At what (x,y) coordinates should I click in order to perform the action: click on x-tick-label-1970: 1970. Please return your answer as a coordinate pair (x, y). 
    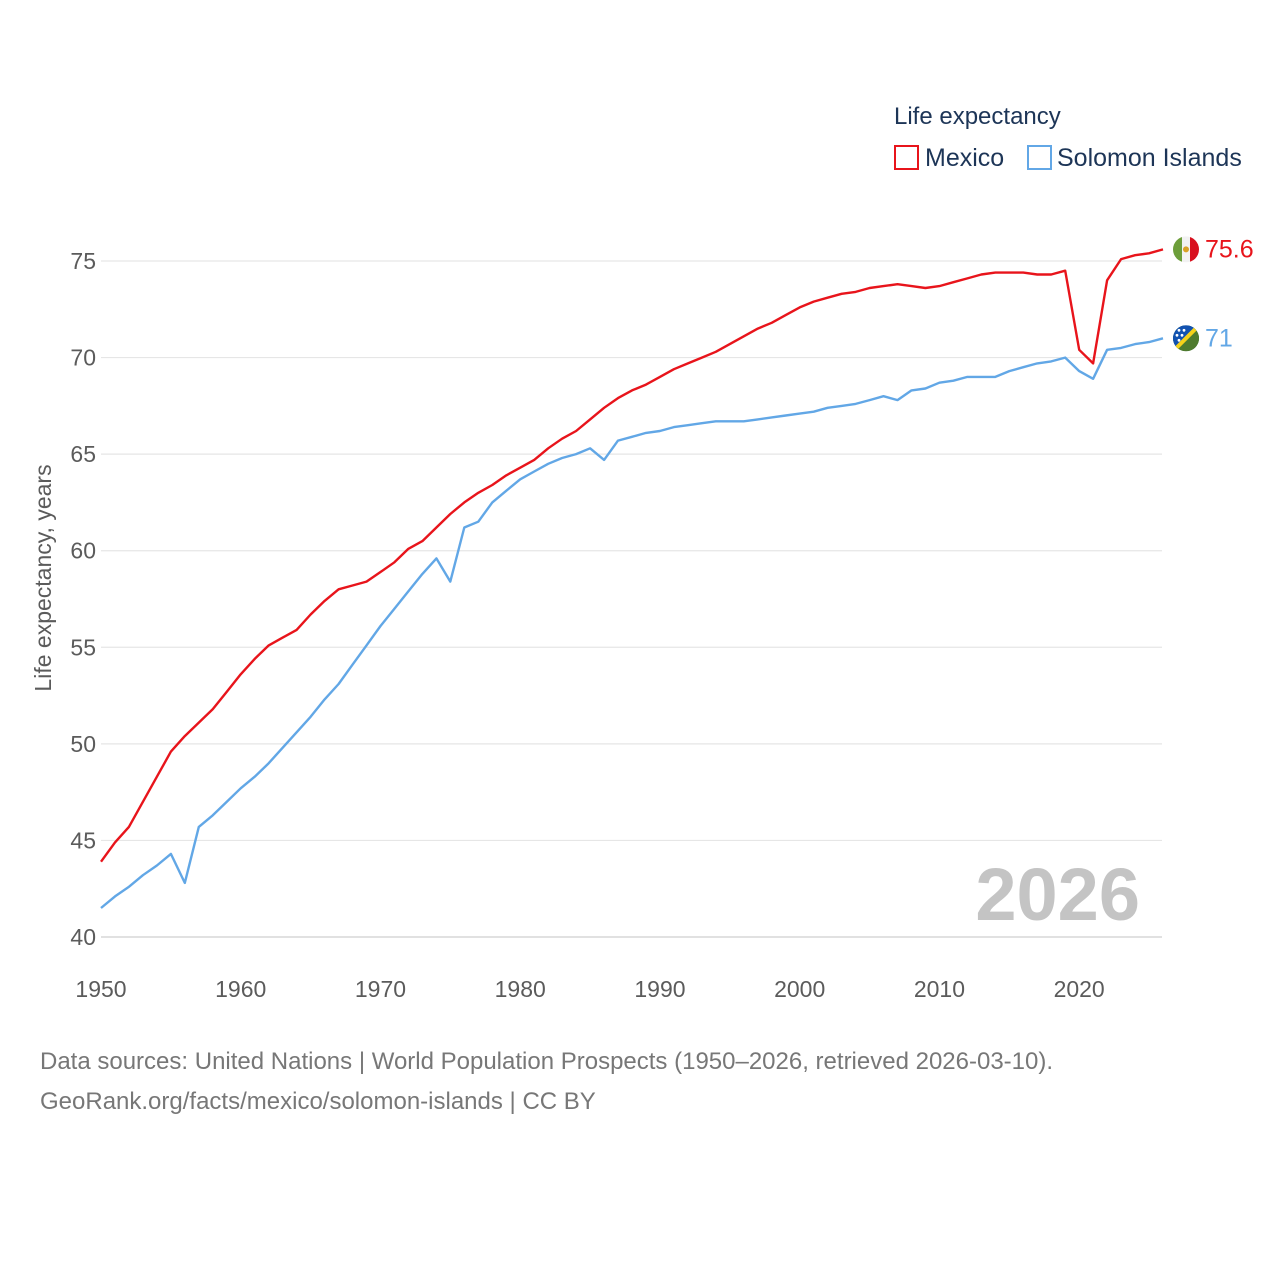
    Looking at the image, I should click on (380, 989).